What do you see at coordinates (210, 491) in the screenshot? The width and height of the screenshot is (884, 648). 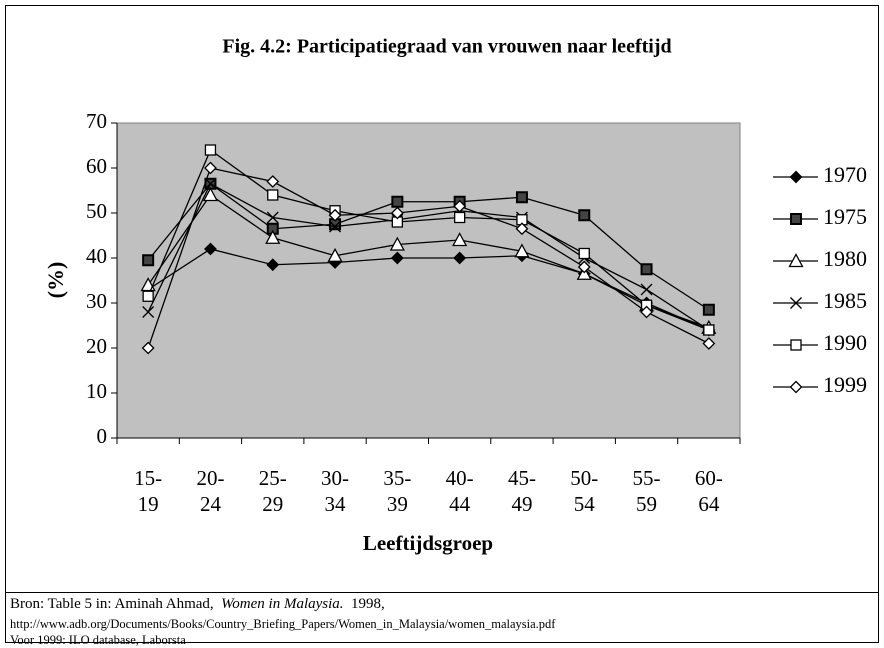 I see `x-tick-label: 20-24` at bounding box center [210, 491].